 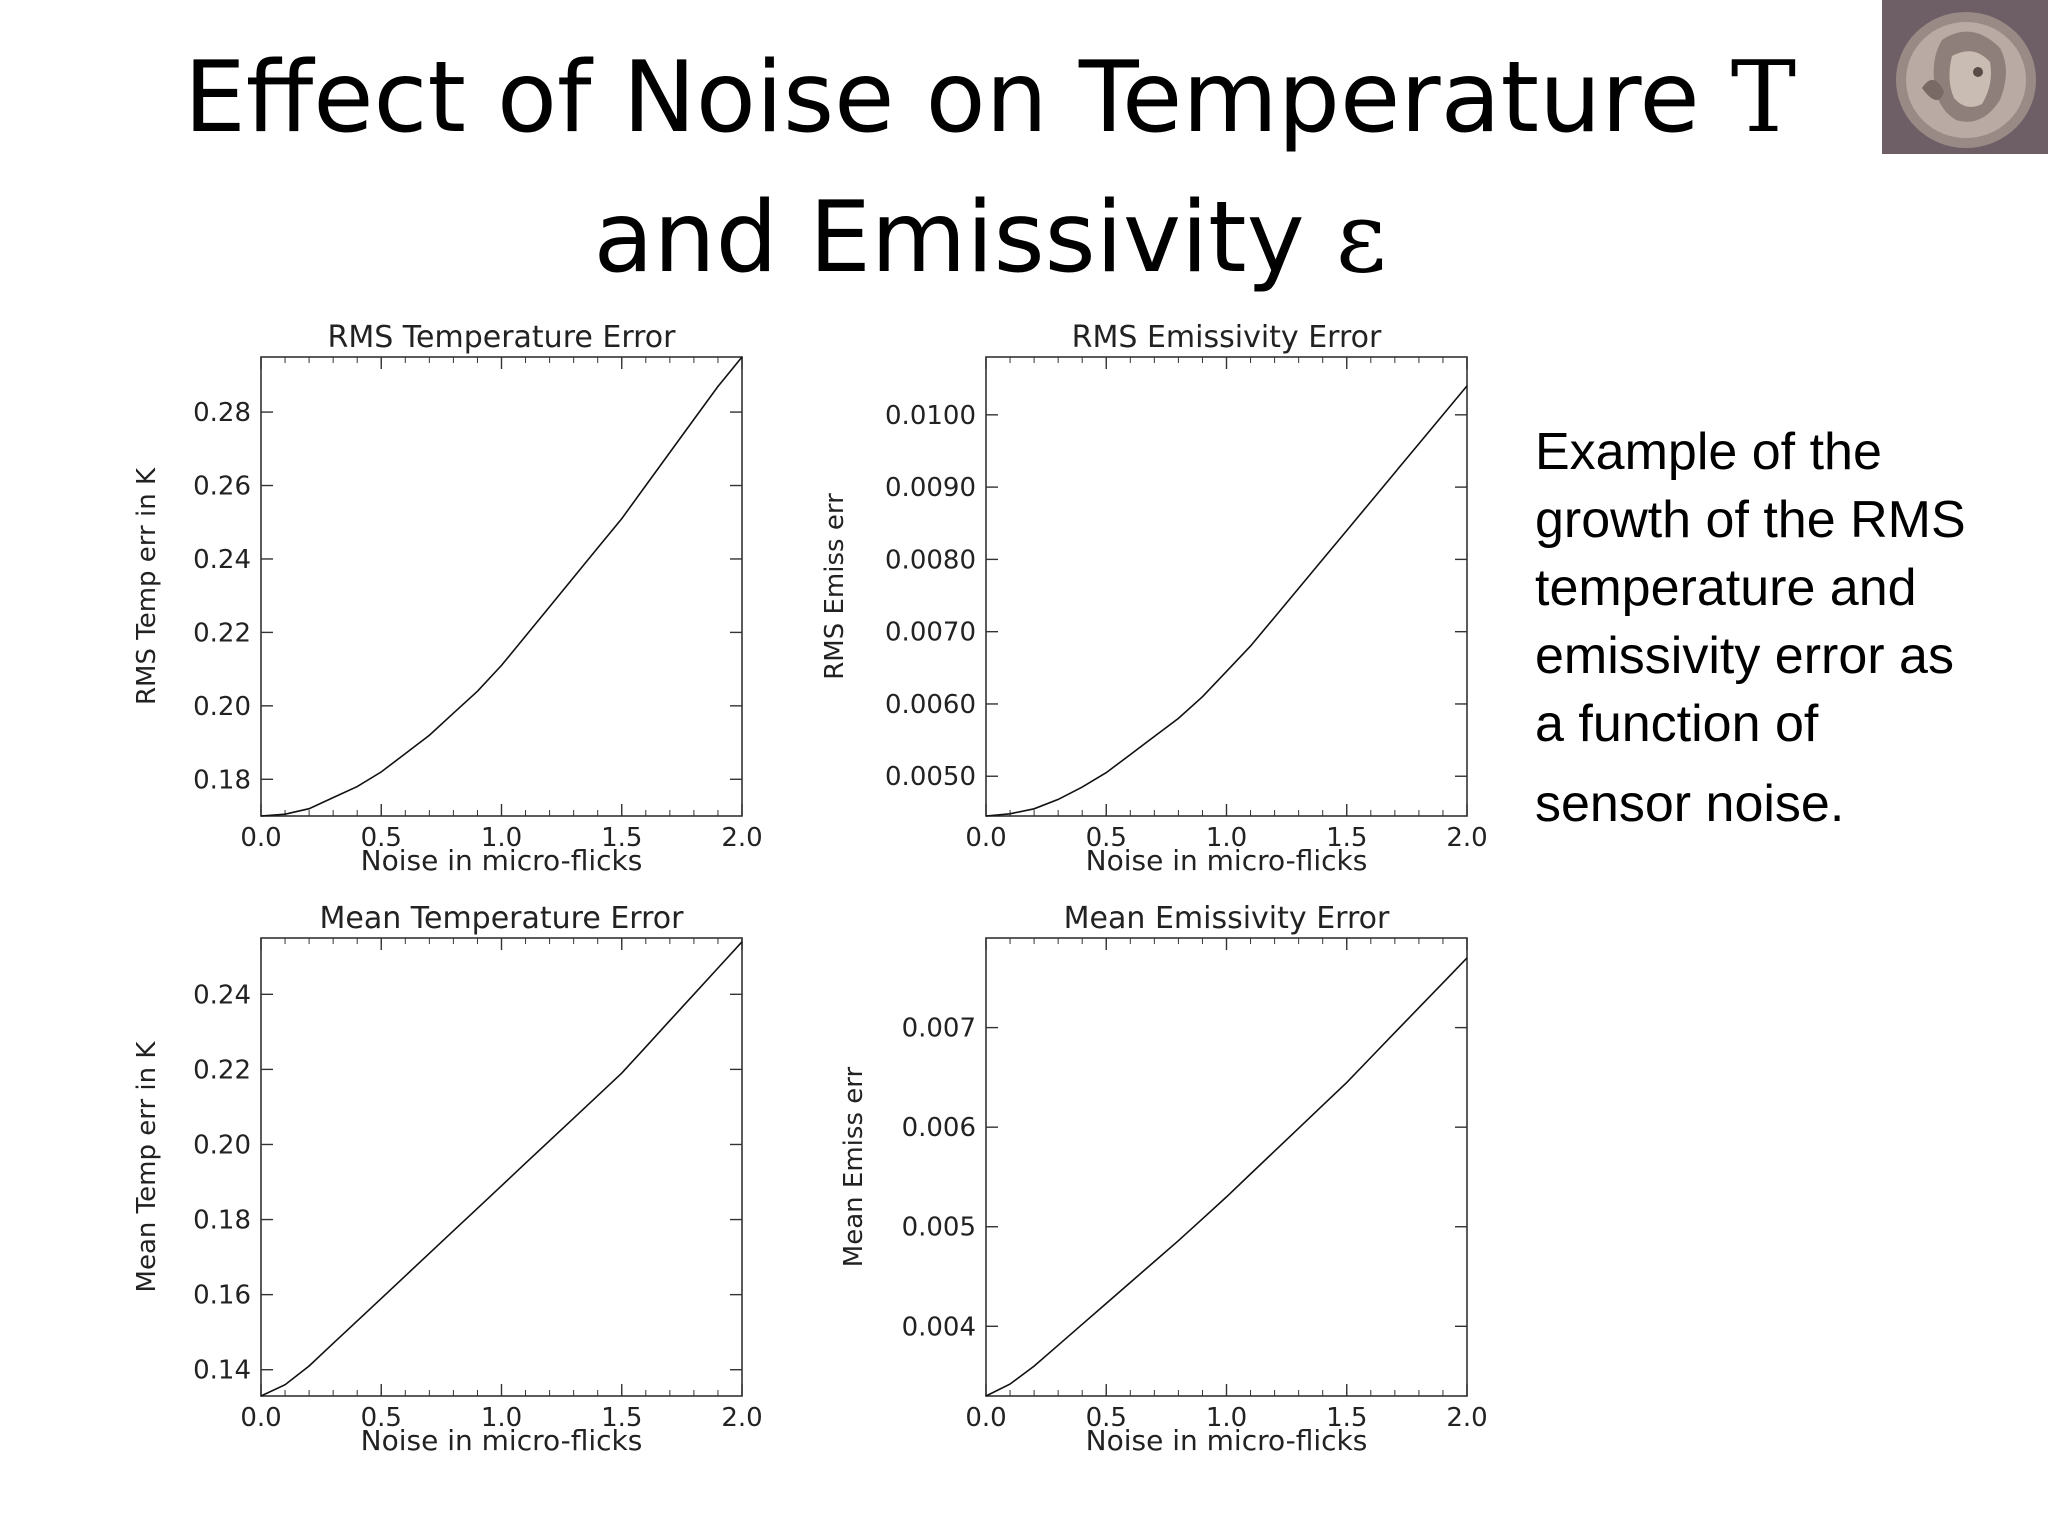 What do you see at coordinates (501, 337) in the screenshot?
I see `chart-title: RMS Temperature Error` at bounding box center [501, 337].